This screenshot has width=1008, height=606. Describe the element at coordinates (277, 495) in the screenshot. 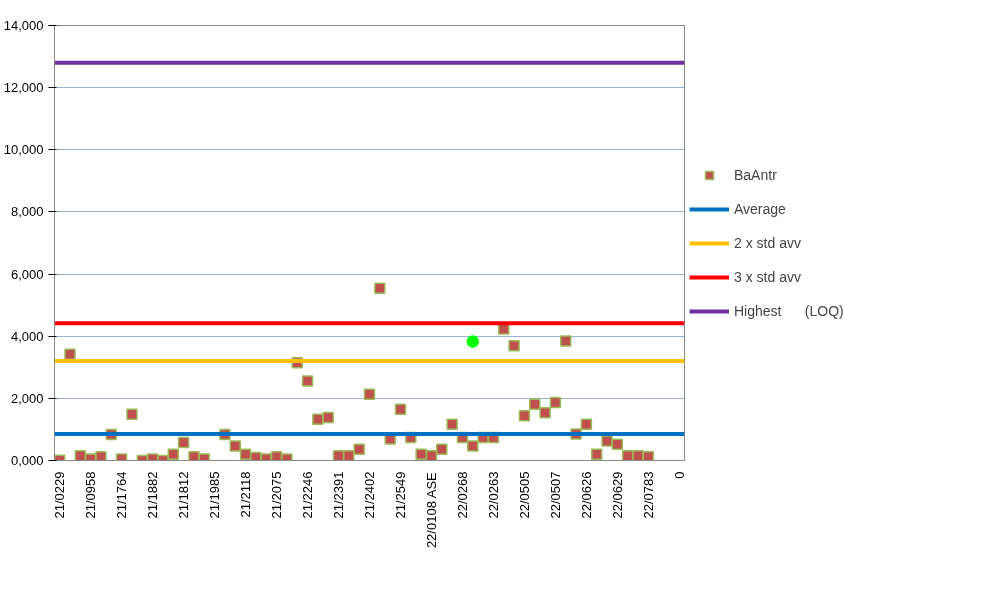

I see `x-tick-label: 21/2075` at that location.